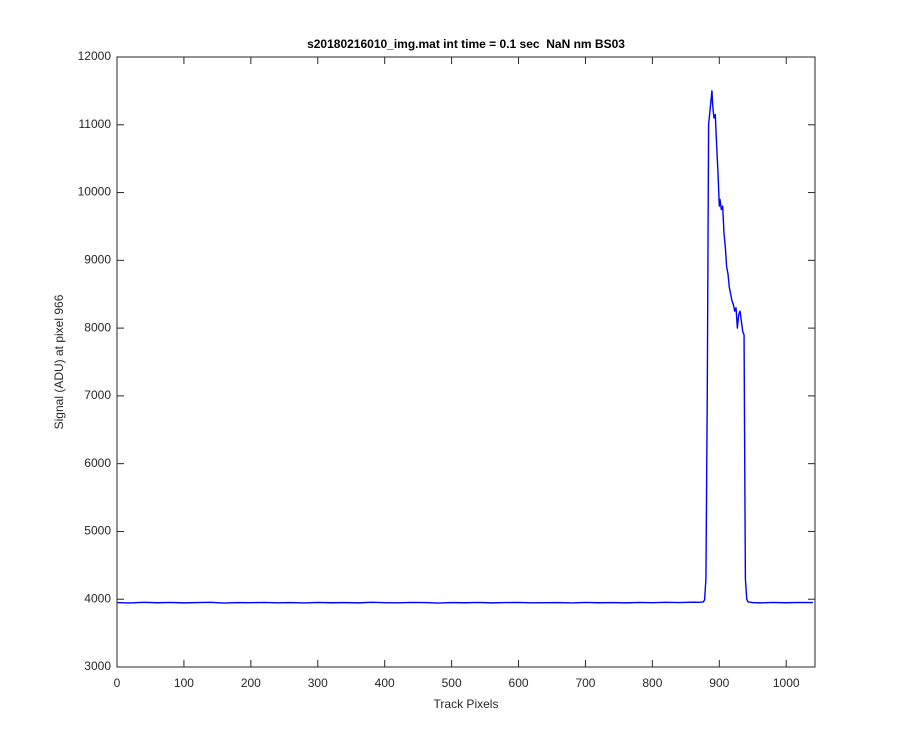  Describe the element at coordinates (719, 683) in the screenshot. I see `x-tick-label: 900` at that location.